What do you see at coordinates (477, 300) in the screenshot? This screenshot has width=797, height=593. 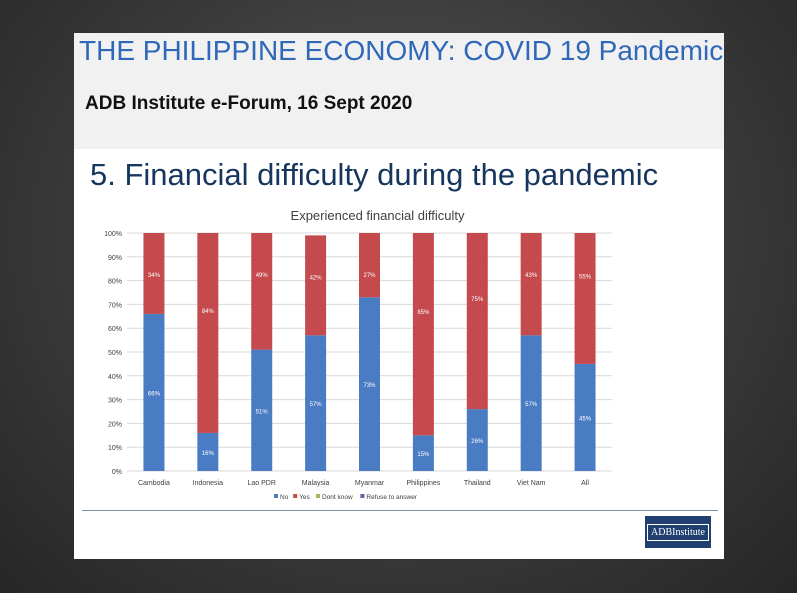 I see `data-label: 75%` at bounding box center [477, 300].